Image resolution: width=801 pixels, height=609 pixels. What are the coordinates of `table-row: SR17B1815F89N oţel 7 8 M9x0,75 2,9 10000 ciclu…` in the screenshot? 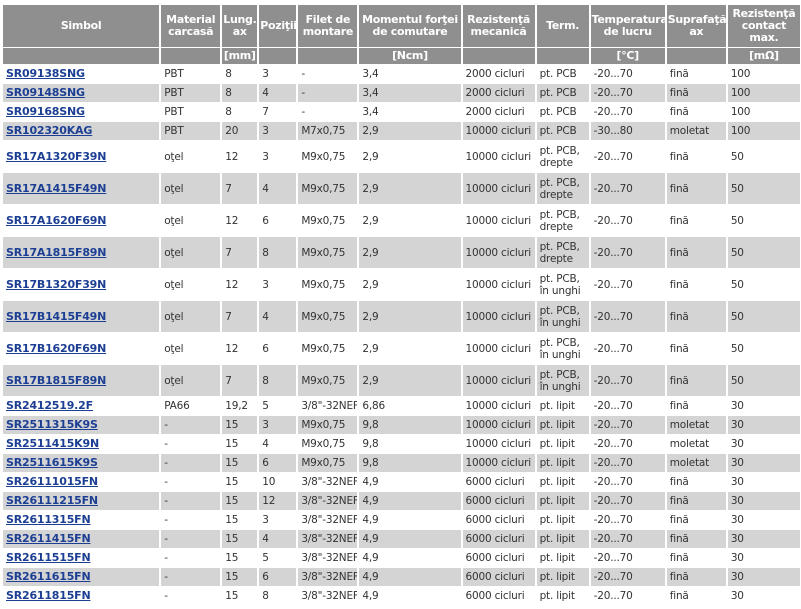 It's located at (401, 380).